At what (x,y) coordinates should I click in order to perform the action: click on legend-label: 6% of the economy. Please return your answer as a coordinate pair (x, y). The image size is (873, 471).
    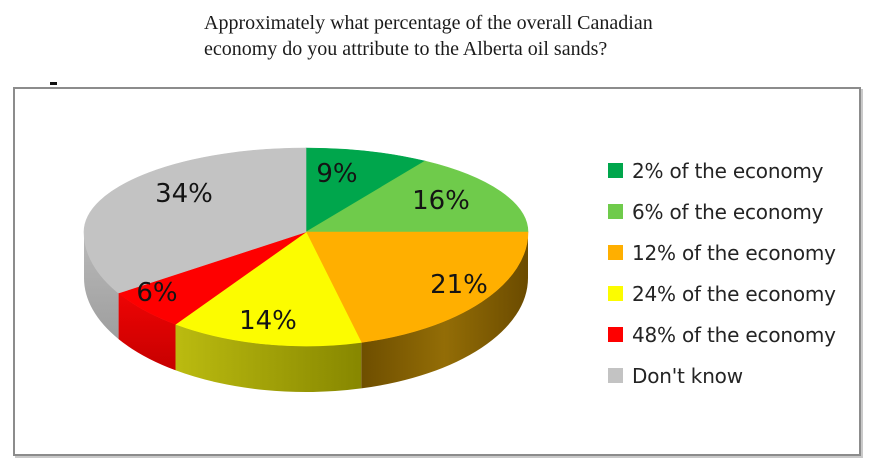
    Looking at the image, I should click on (728, 211).